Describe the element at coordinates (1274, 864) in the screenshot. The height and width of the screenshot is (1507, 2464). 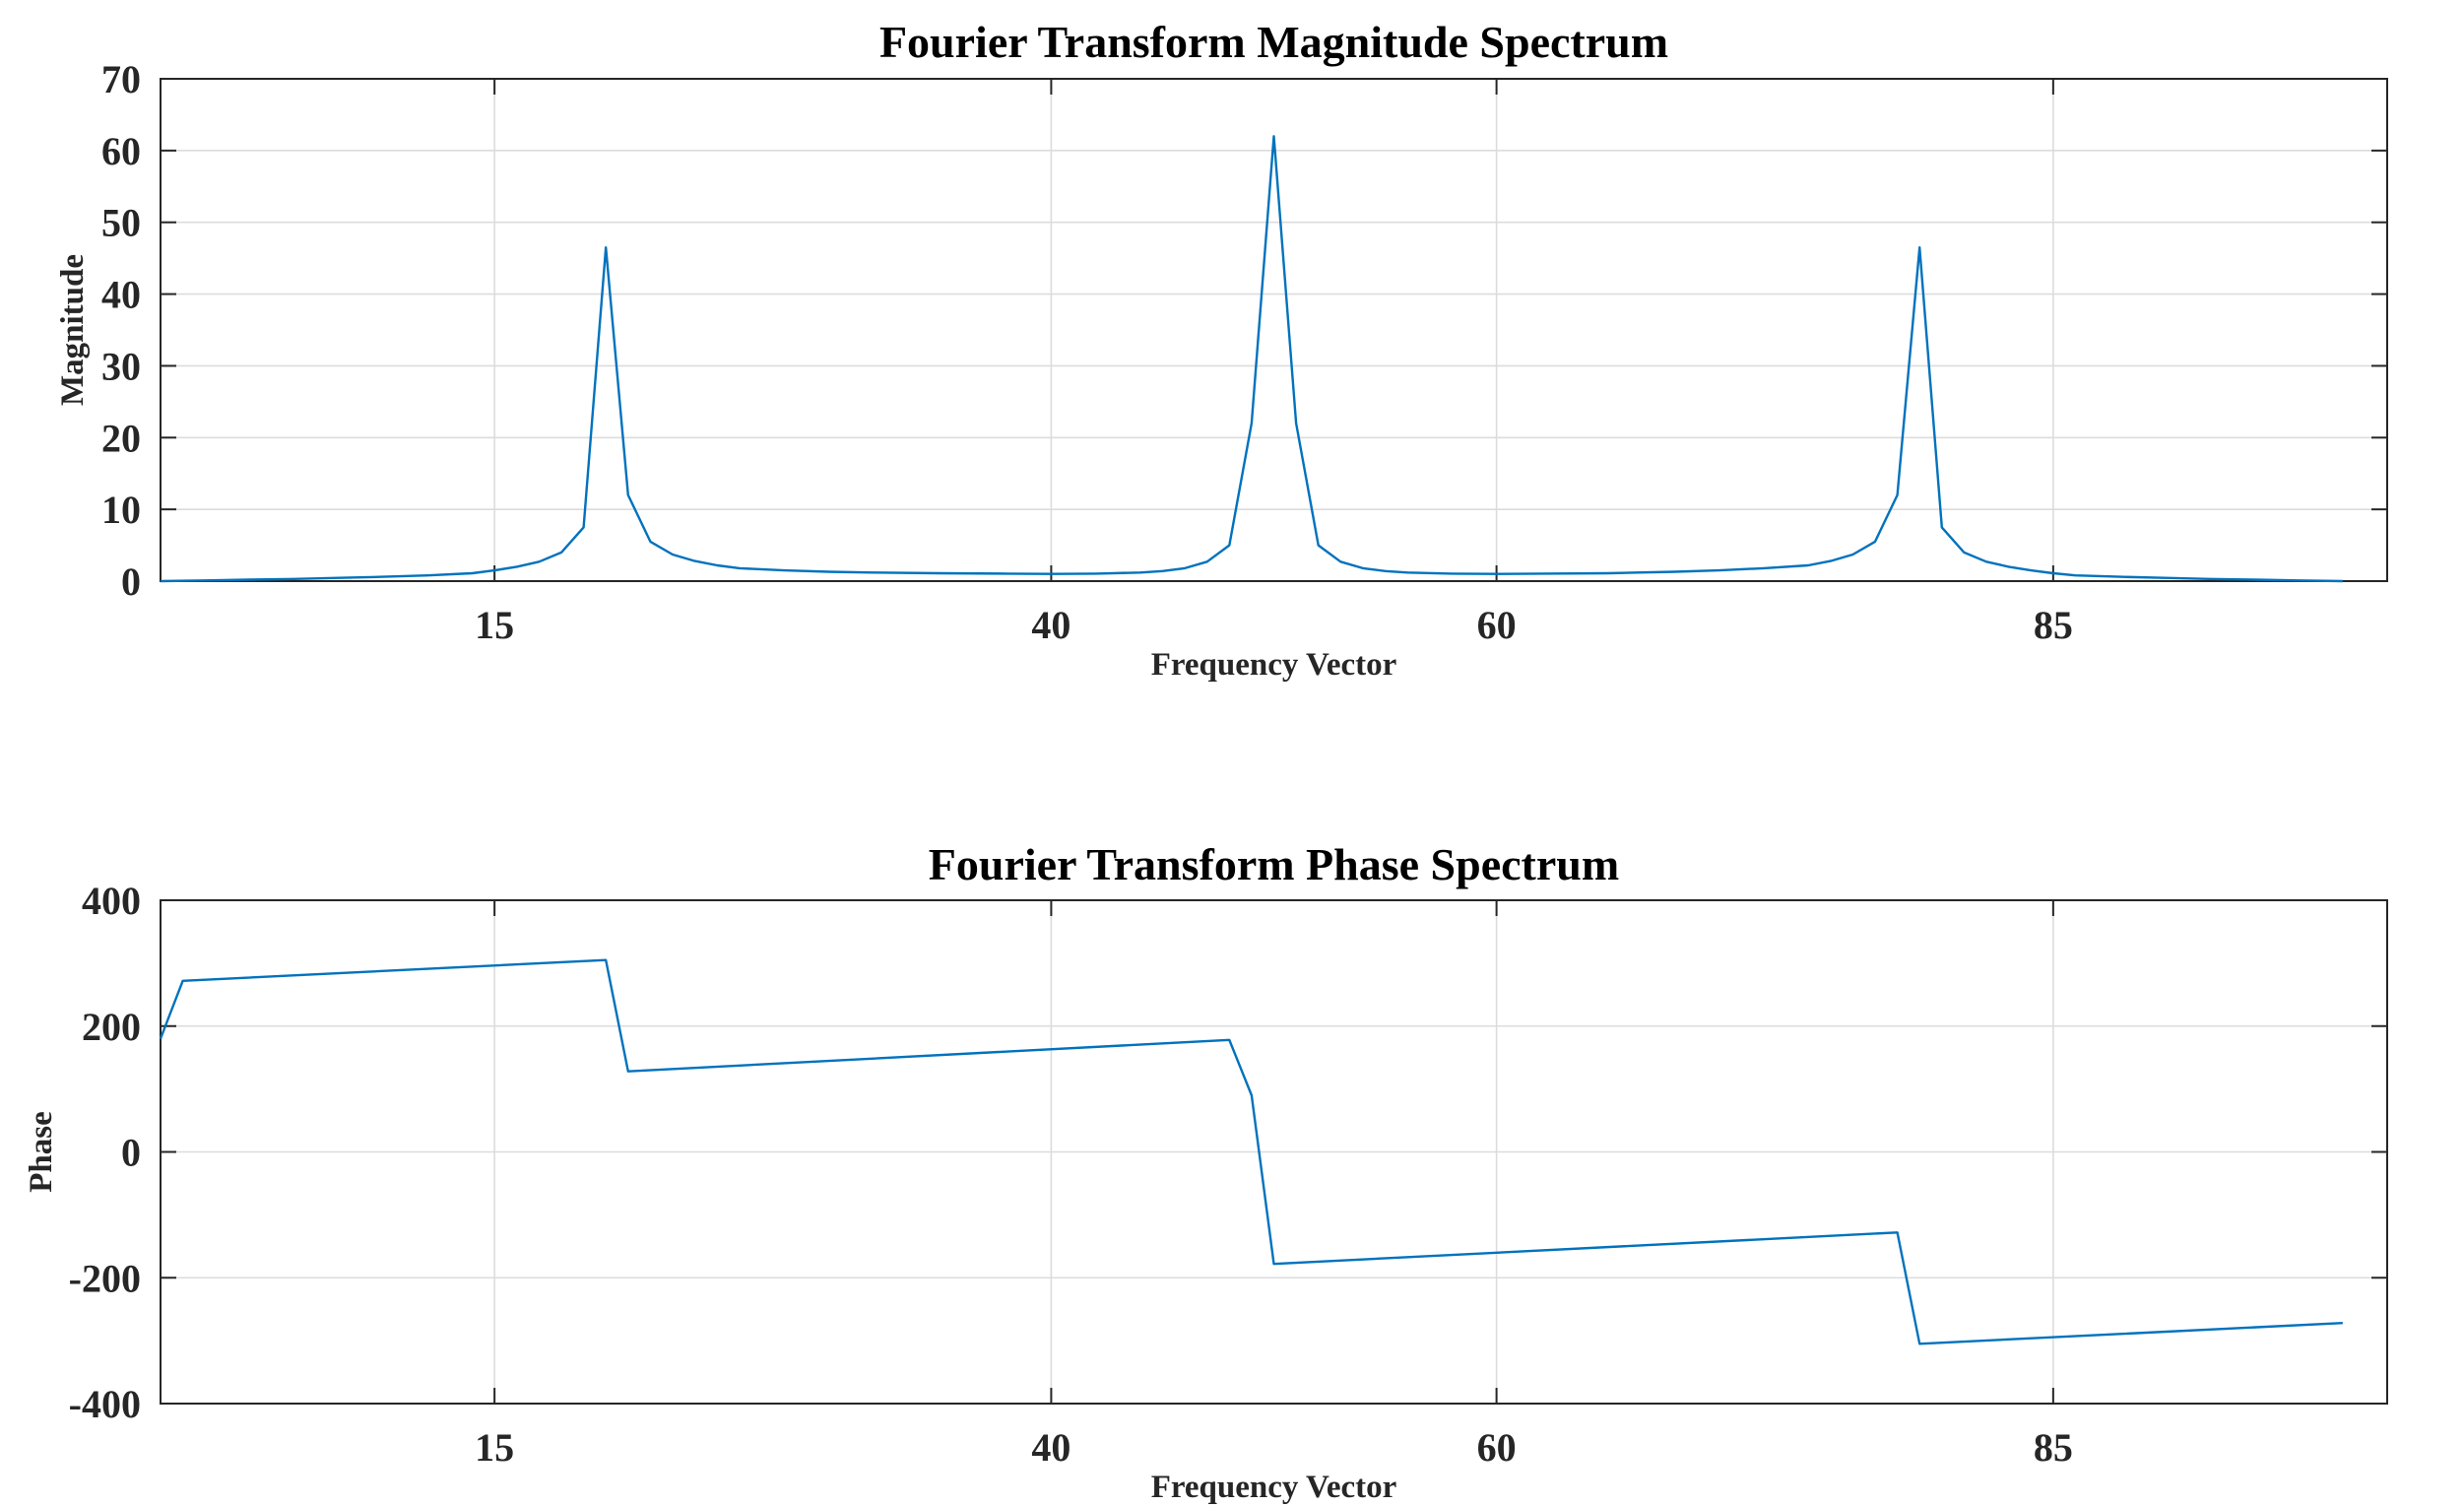
I see `chart-title: Fourier Transform Phase Spectrum` at that location.